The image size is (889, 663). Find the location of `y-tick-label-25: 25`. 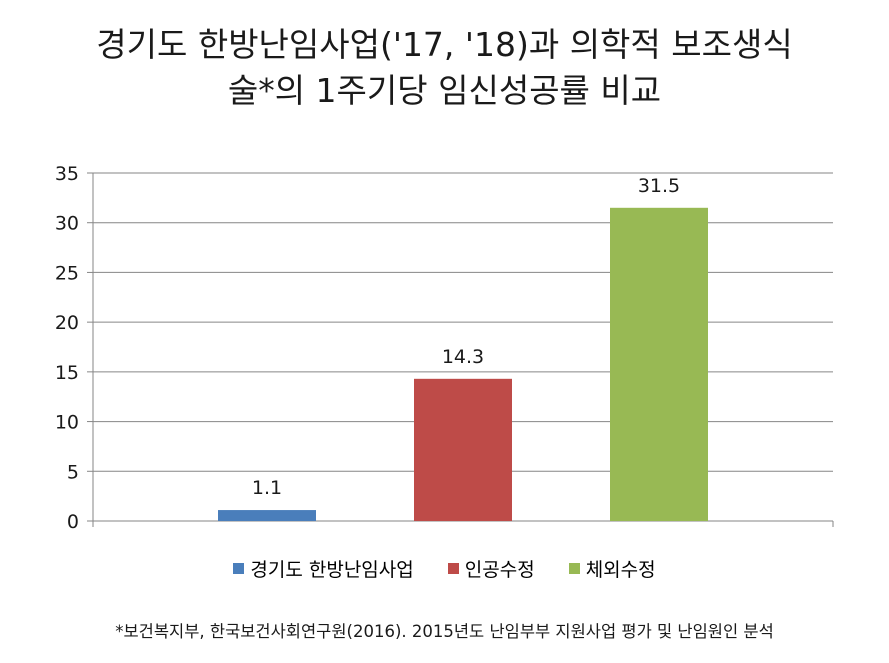

y-tick-label-25: 25 is located at coordinates (67, 273).